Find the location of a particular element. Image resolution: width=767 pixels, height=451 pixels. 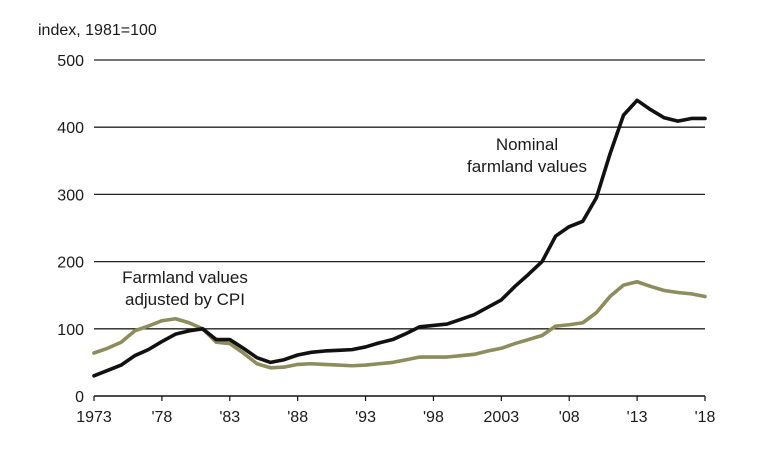

x-tick-label: '88 is located at coordinates (297, 417).